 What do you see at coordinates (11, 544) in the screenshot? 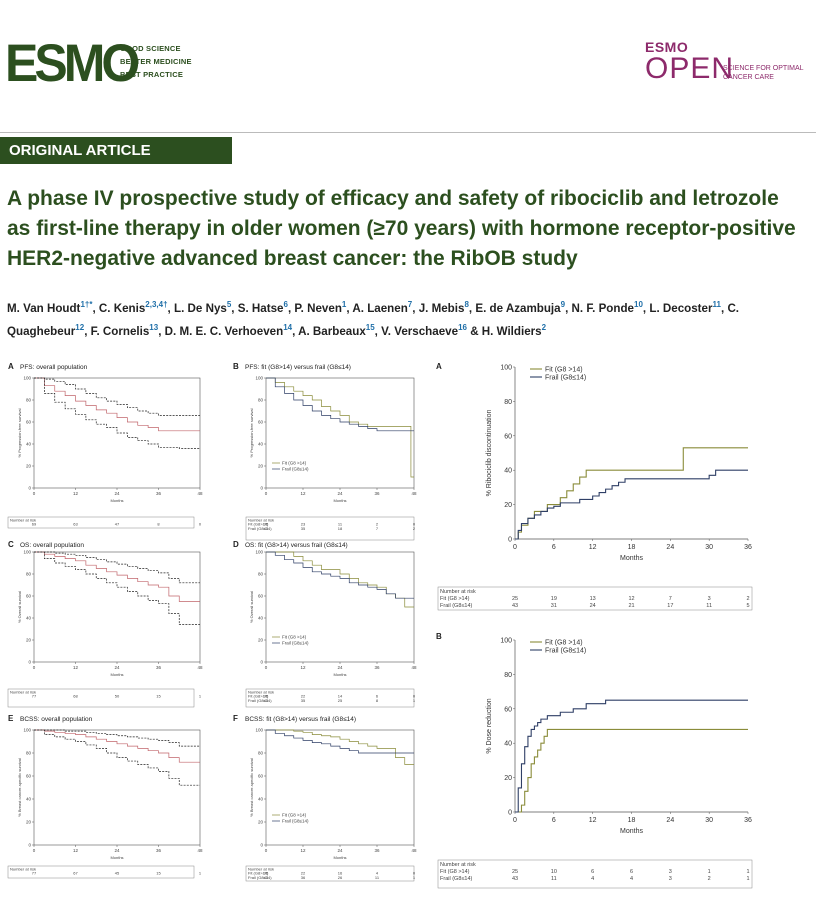
I see `panel-label: C` at bounding box center [11, 544].